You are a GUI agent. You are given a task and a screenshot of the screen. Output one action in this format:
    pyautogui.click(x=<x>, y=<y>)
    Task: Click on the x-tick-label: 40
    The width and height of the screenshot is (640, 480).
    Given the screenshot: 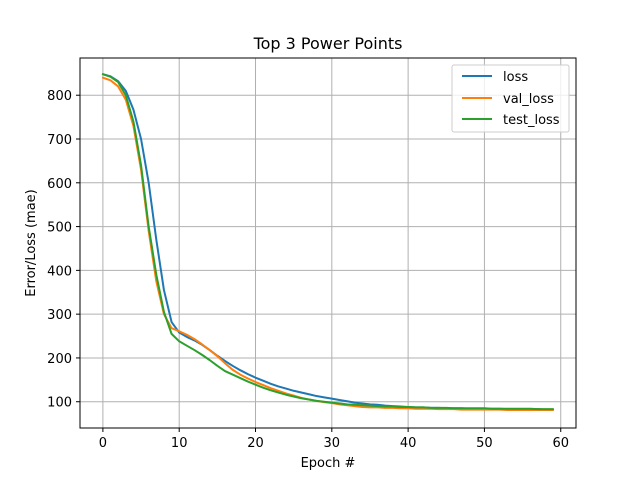 What is the action you would take?
    pyautogui.click(x=408, y=443)
    